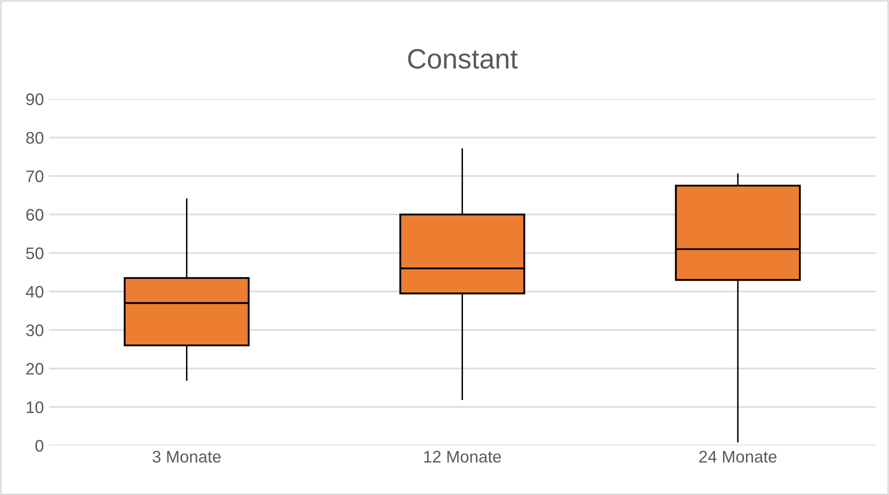  I want to click on y-tick-label: 30, so click(35, 330).